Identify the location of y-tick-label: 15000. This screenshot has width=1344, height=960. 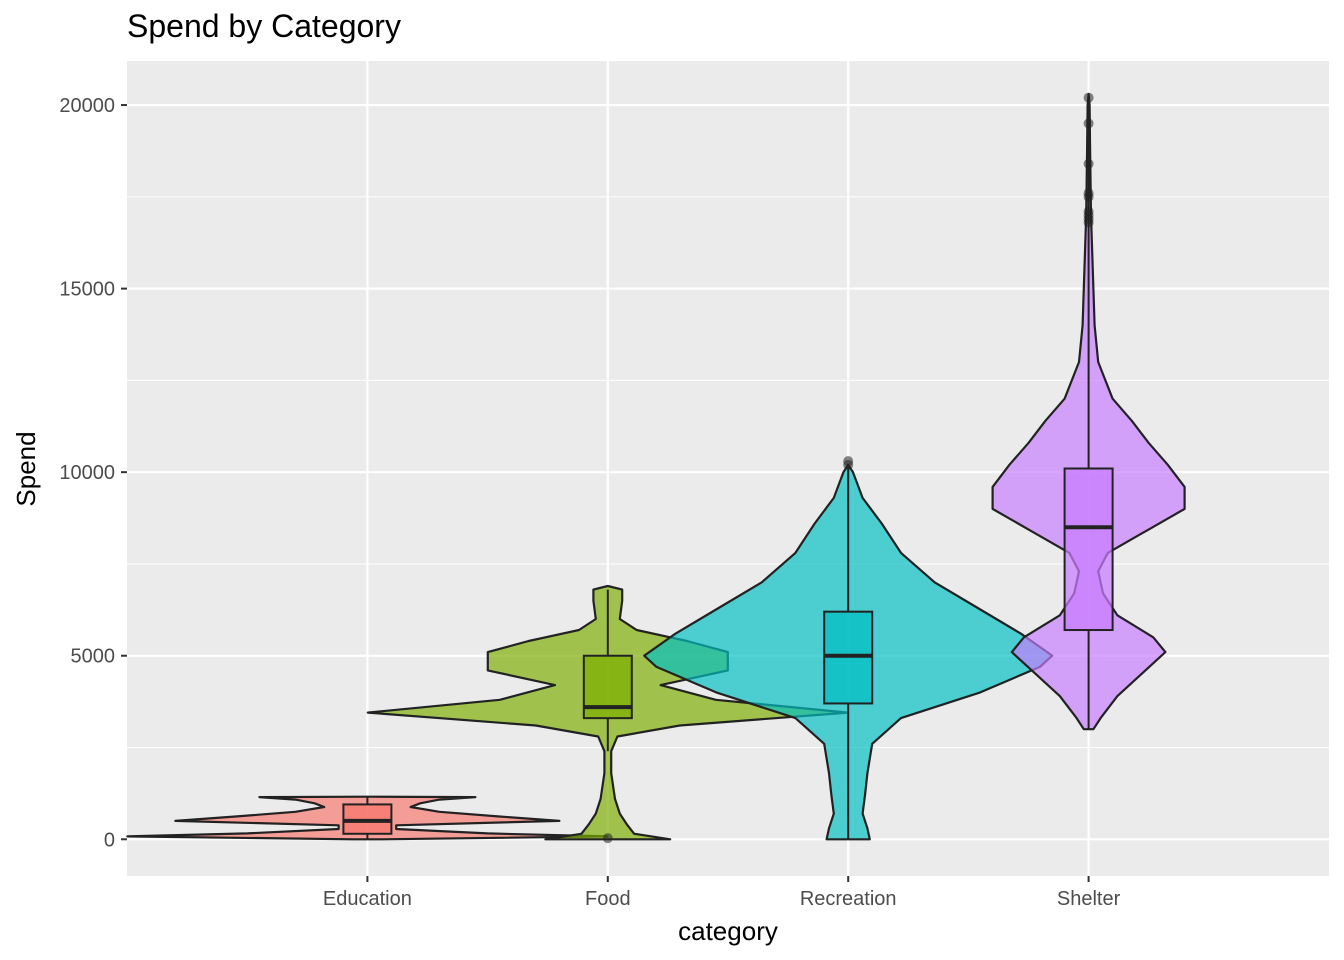
(87, 290).